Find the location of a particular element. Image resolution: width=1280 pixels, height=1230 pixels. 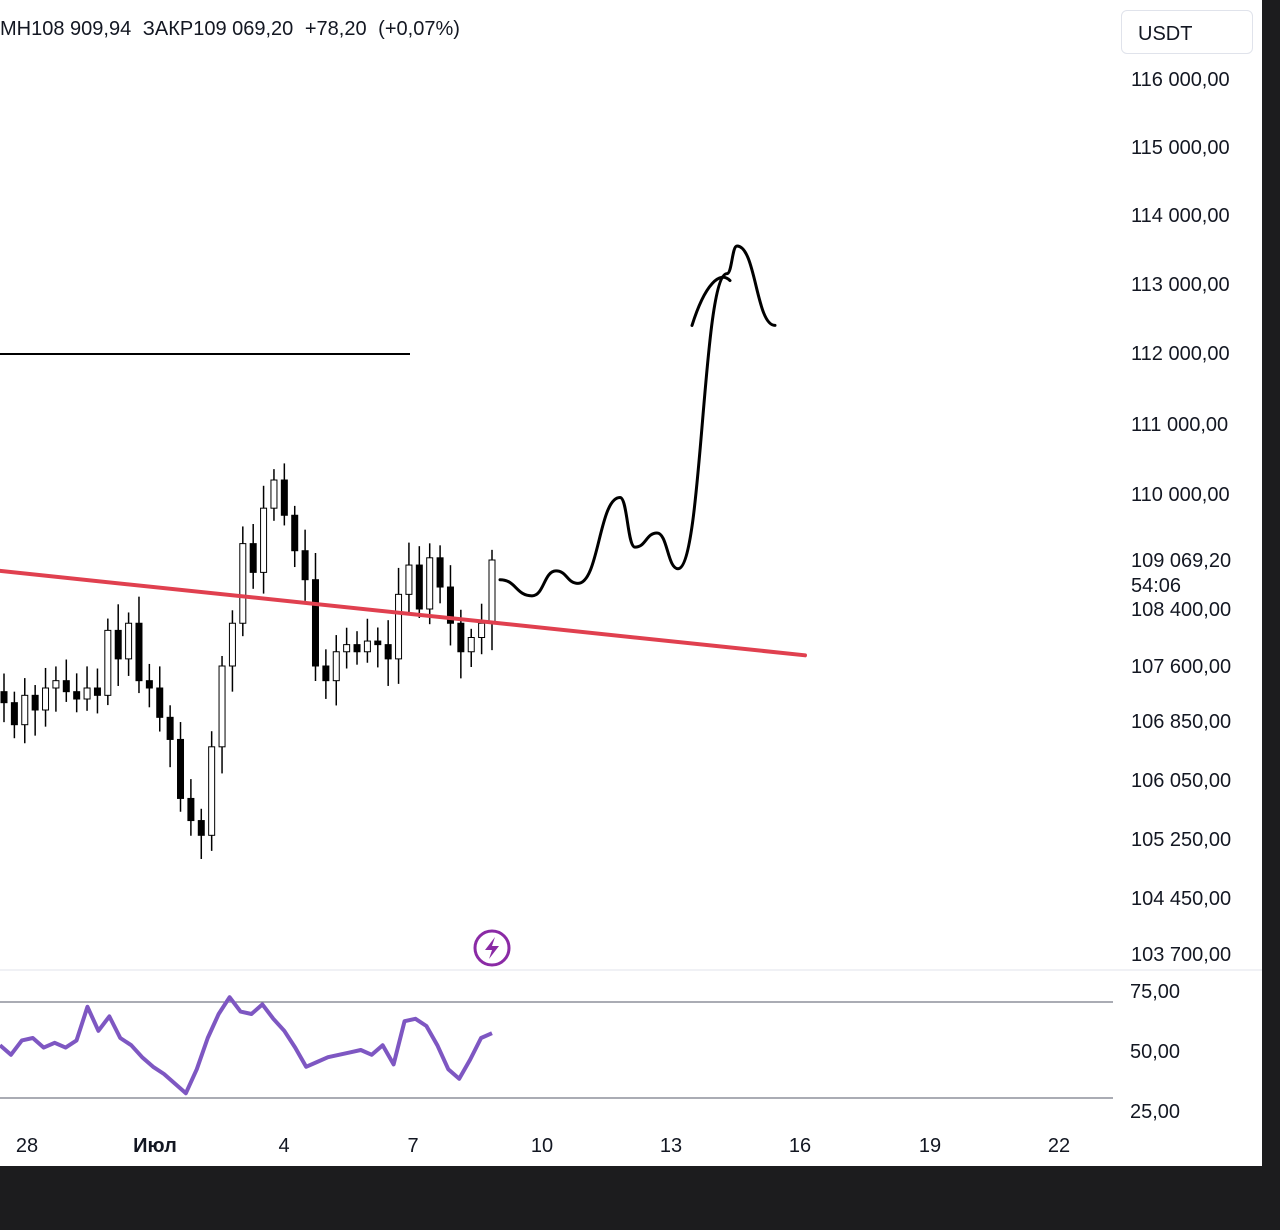

countdown-label: 54:06 is located at coordinates (1156, 586).